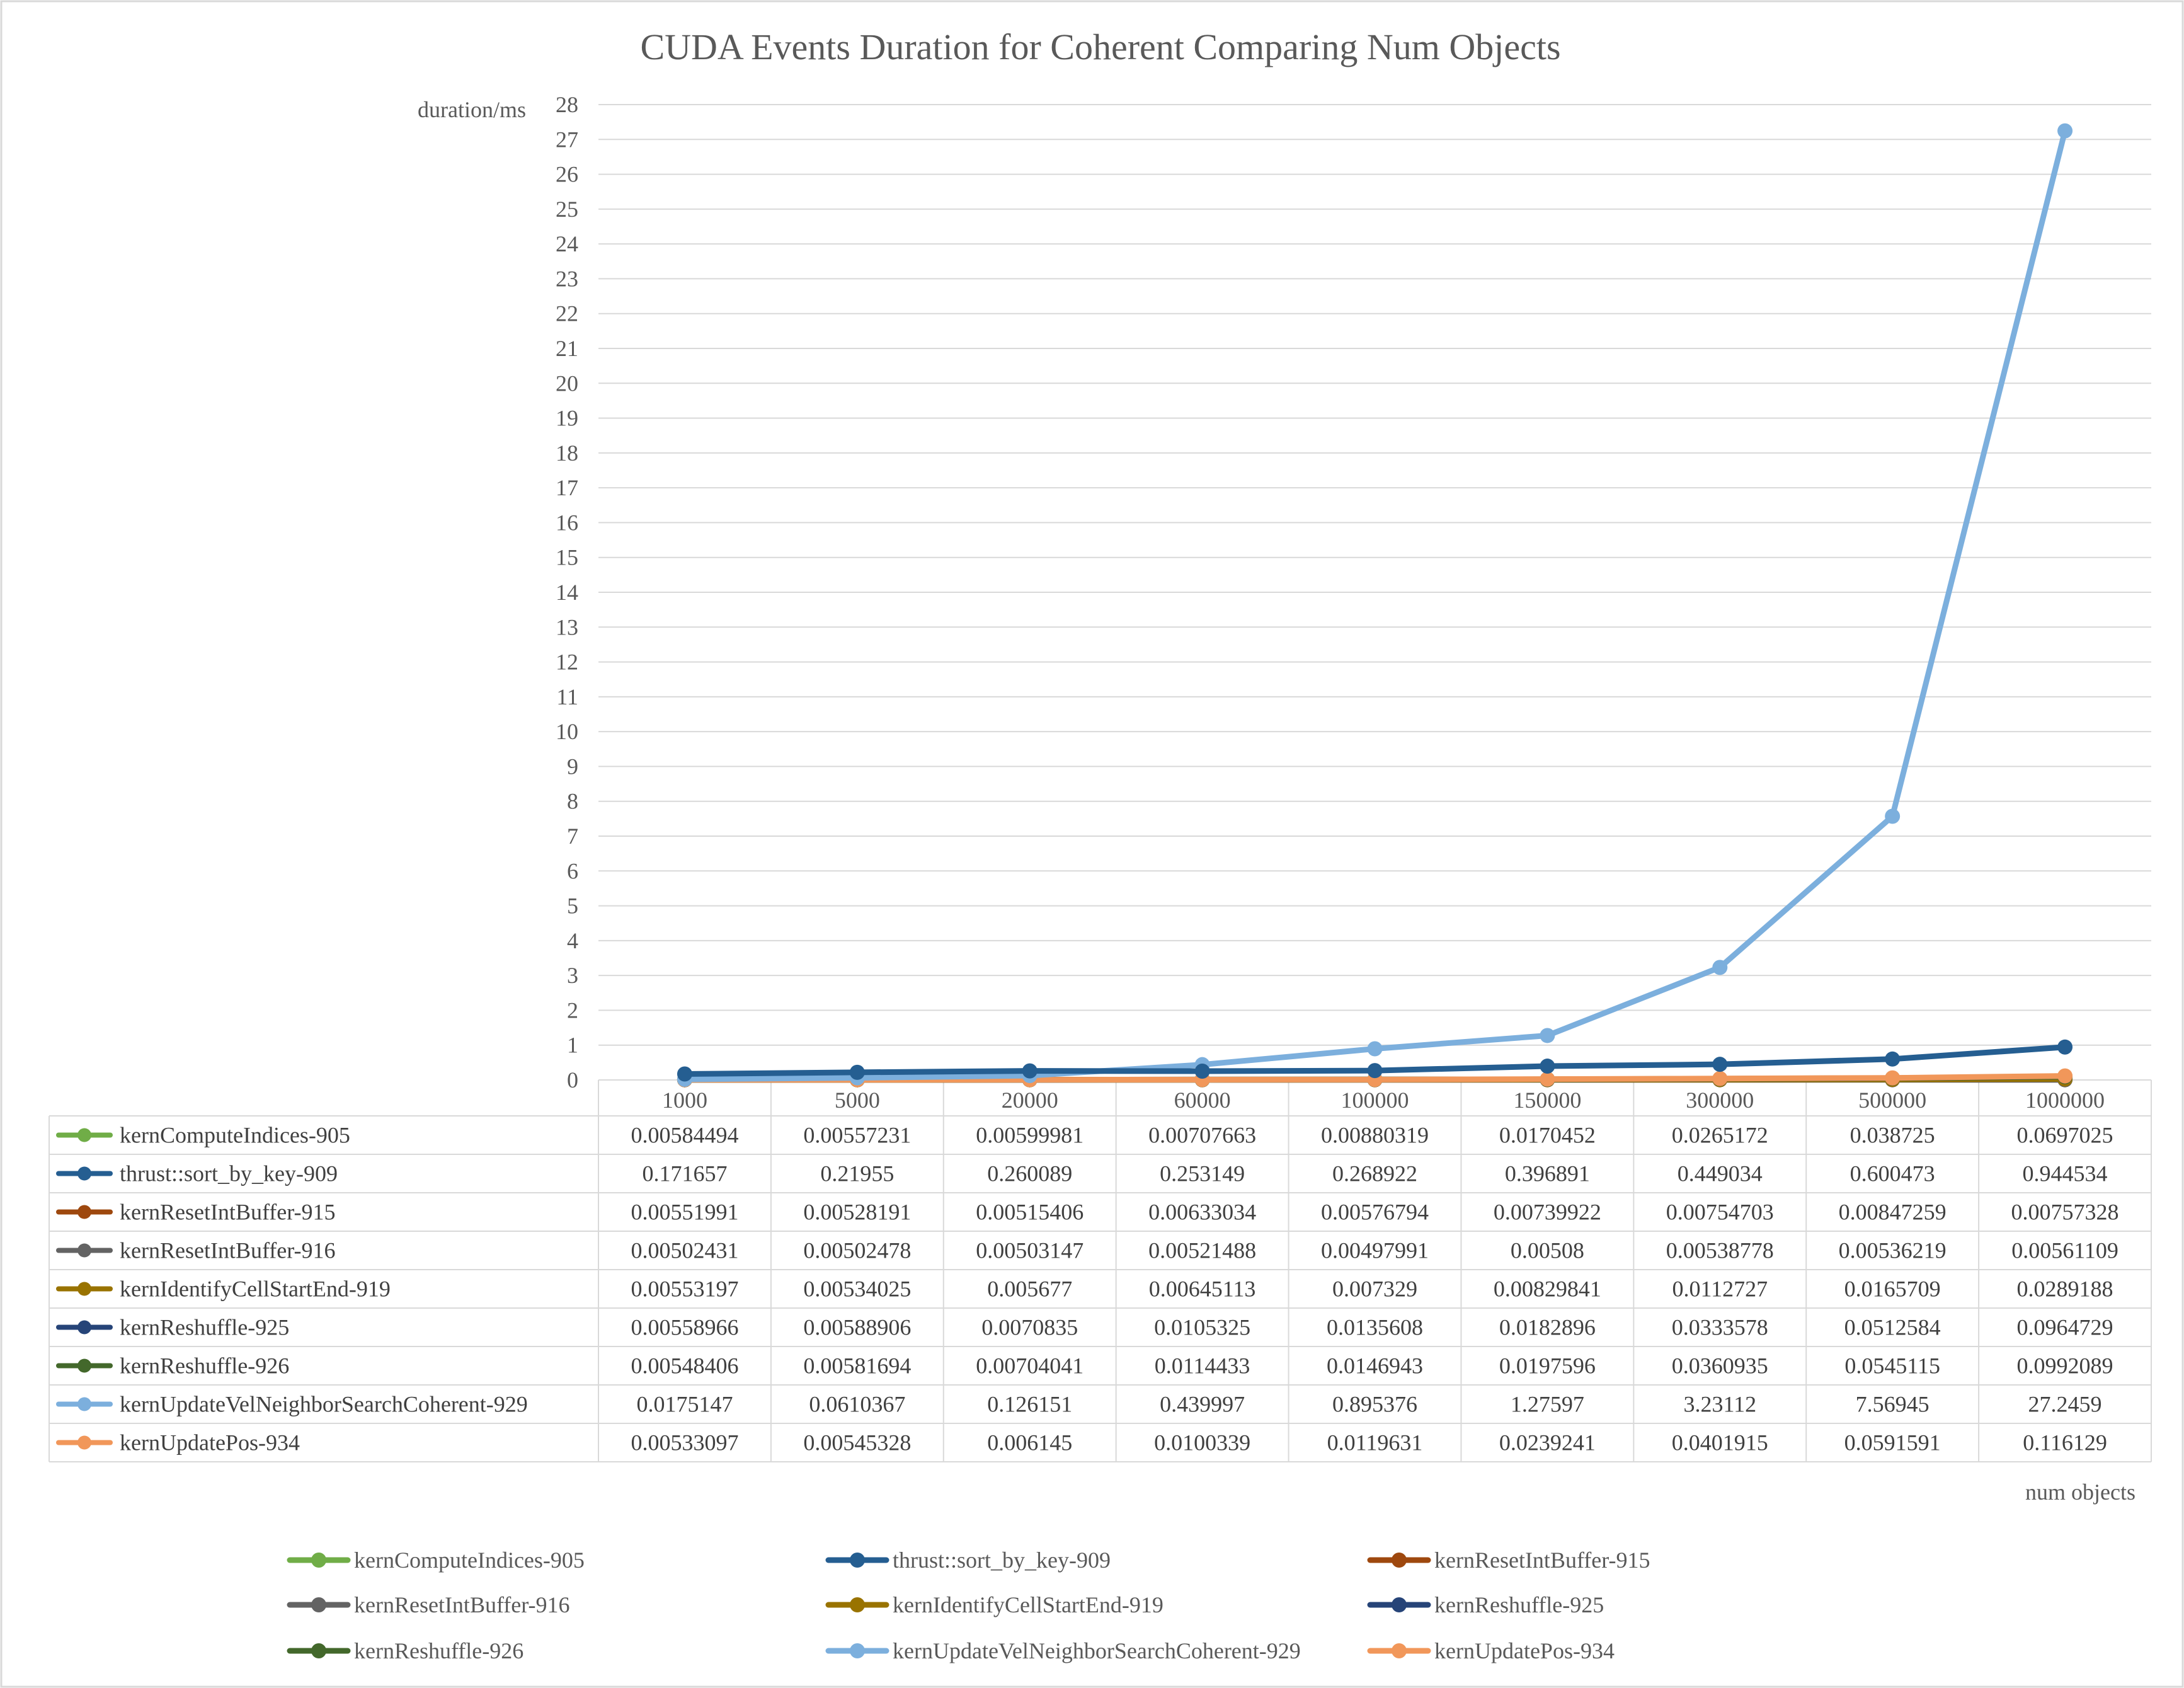 The width and height of the screenshot is (2184, 1688). I want to click on y-tick-label: 6, so click(572, 870).